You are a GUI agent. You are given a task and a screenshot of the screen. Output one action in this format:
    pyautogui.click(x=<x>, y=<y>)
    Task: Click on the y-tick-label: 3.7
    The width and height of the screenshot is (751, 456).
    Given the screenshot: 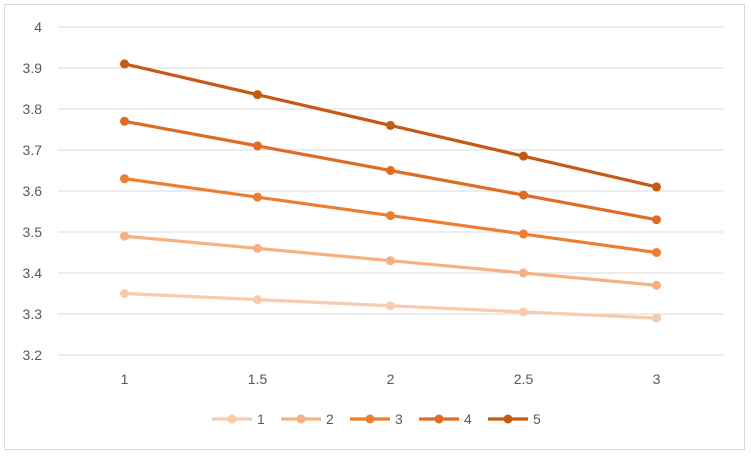 What is the action you would take?
    pyautogui.click(x=33, y=150)
    